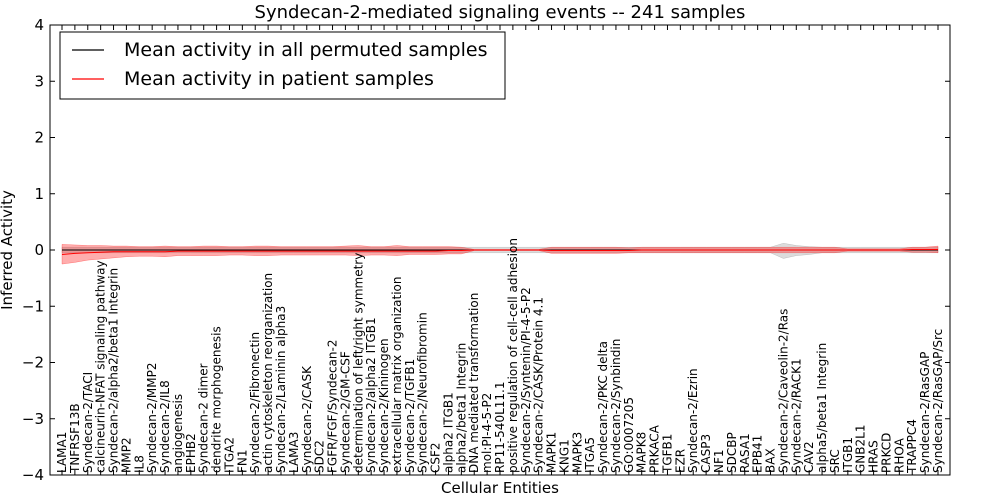 The image size is (1000, 500). I want to click on legend-box, so click(282, 65).